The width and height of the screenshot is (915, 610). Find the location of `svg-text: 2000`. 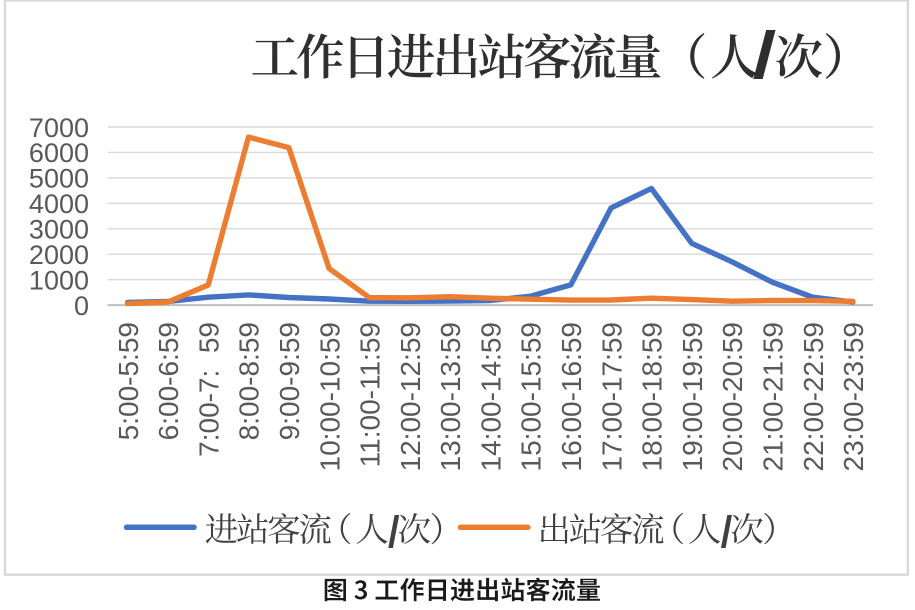

svg-text: 2000 is located at coordinates (59, 255).